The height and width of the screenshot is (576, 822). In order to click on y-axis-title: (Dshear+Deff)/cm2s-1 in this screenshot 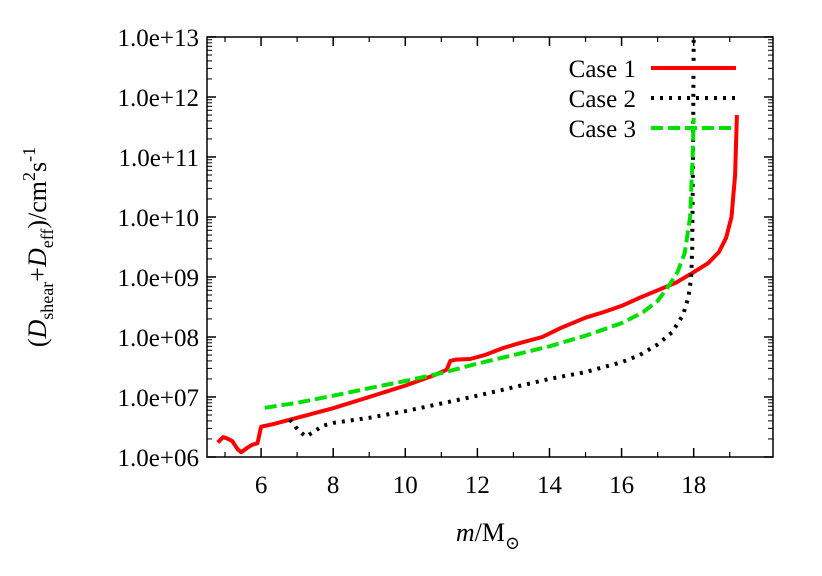, I will do `click(38, 247)`.